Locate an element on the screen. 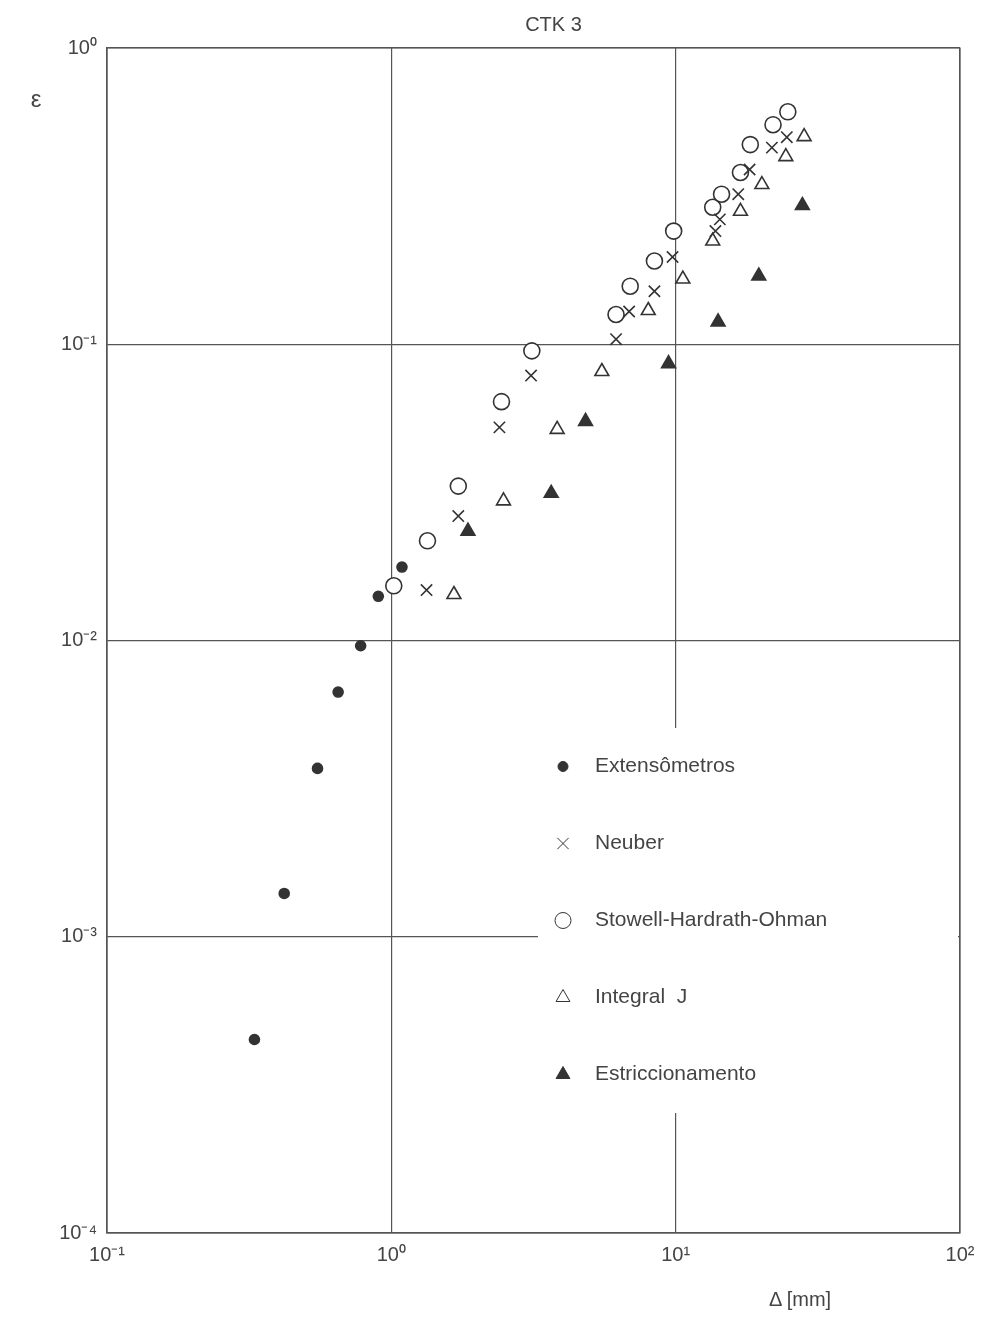 This screenshot has height=1328, width=993. x-tick-label: 10⁰ is located at coordinates (391, 1253).